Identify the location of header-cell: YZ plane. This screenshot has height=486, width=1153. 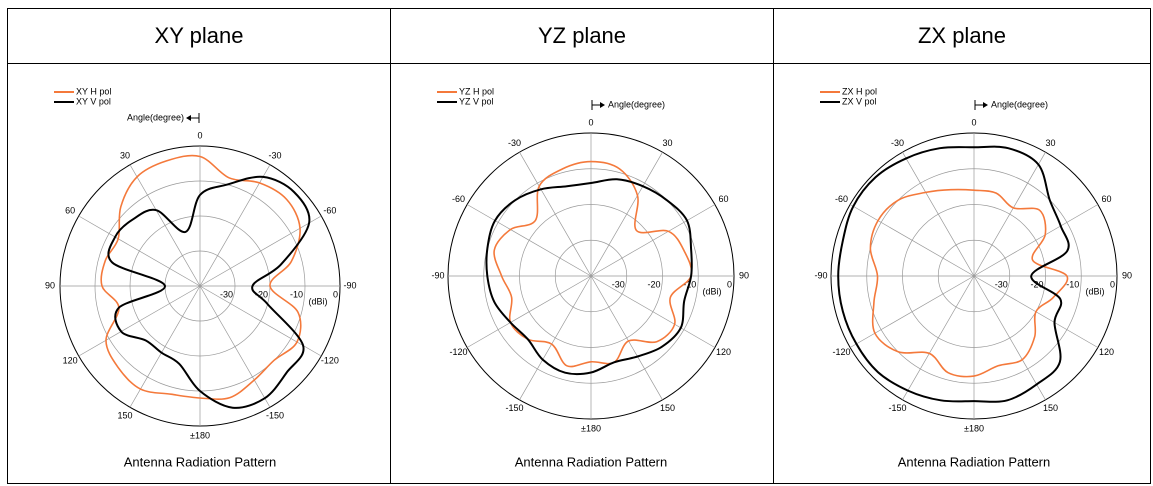
(582, 36).